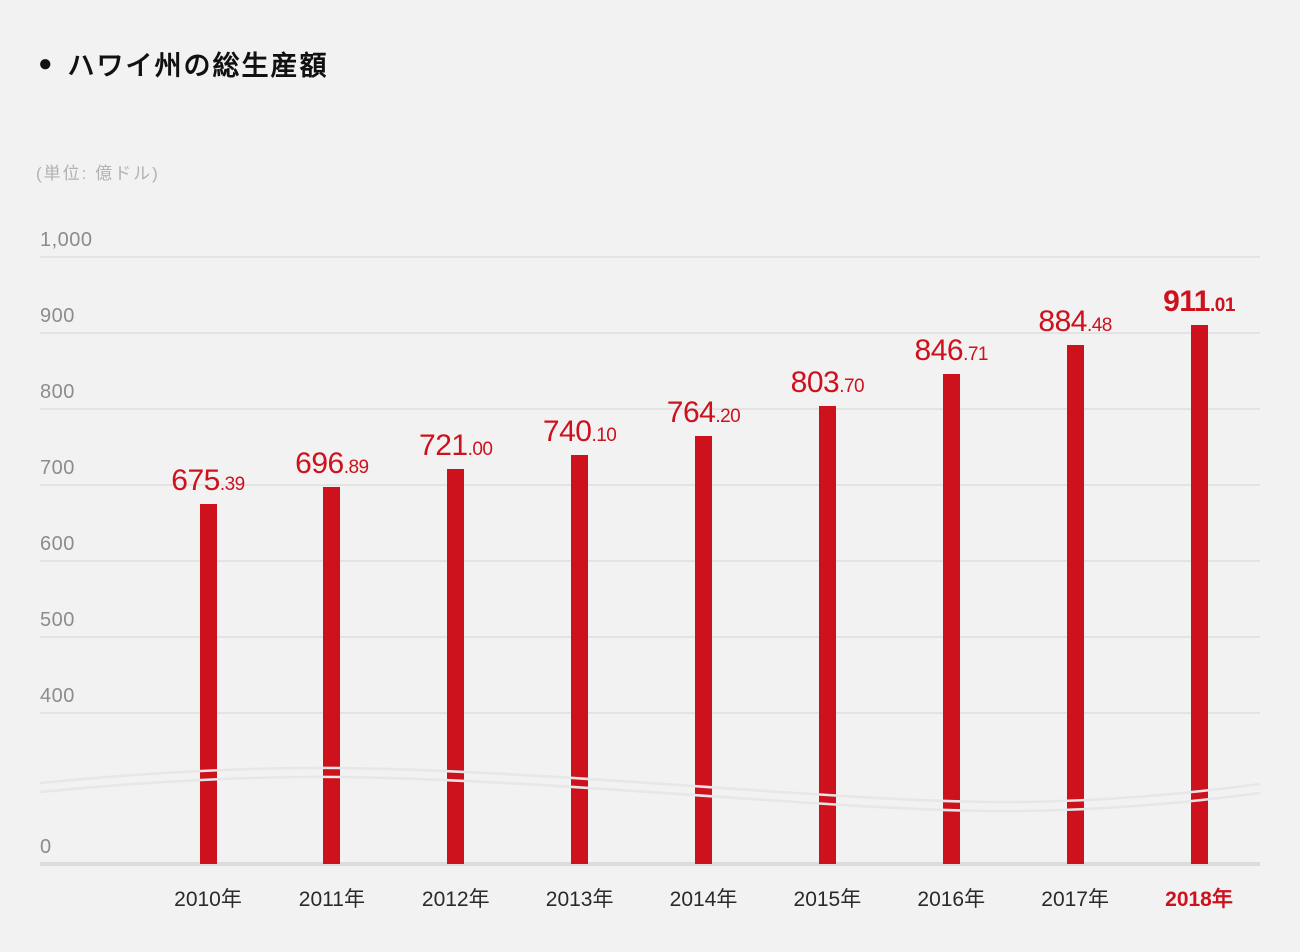 This screenshot has height=952, width=1300. Describe the element at coordinates (1199, 301) in the screenshot. I see `value-label-2018年: 911.01` at that location.